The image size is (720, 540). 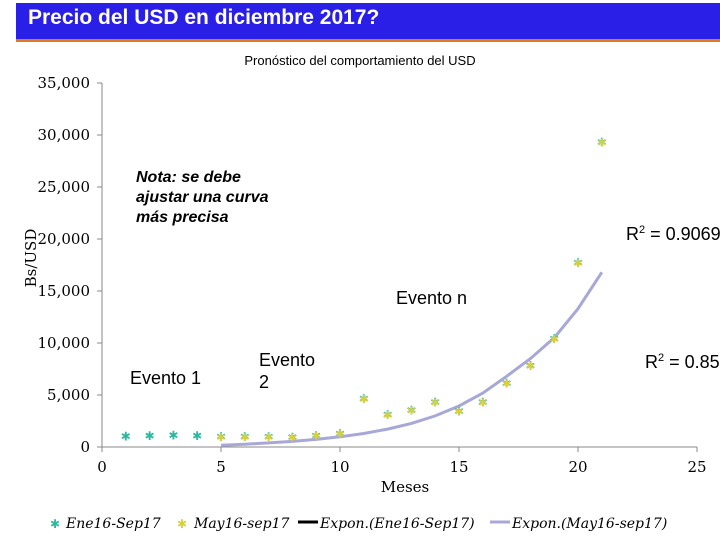 What do you see at coordinates (431, 298) in the screenshot?
I see `event-n-annotation: Evento n` at bounding box center [431, 298].